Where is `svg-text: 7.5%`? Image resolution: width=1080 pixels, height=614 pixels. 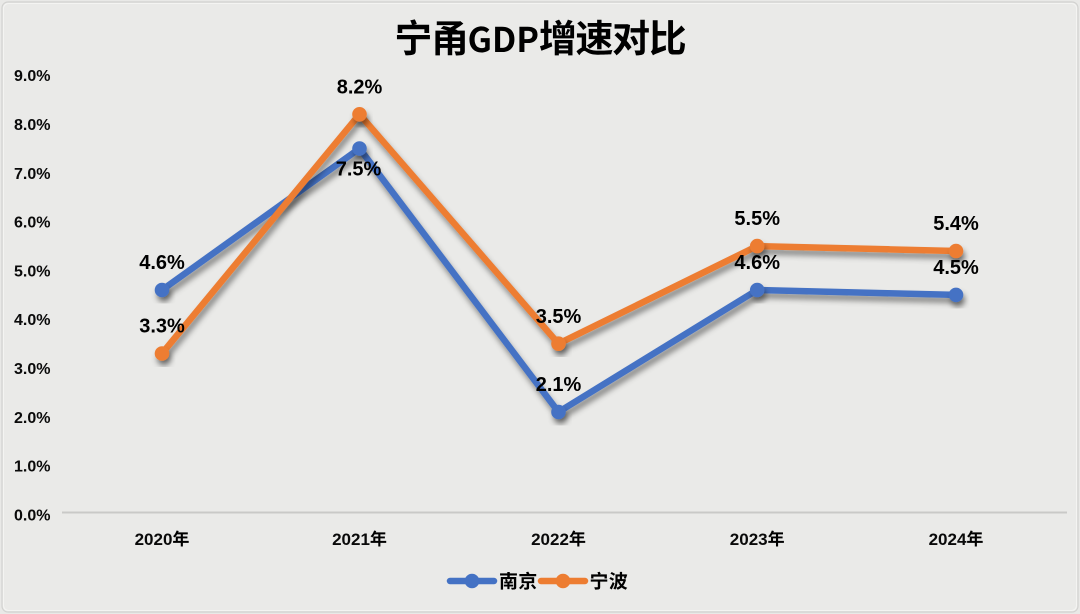 svg-text: 7.5% is located at coordinates (359, 169).